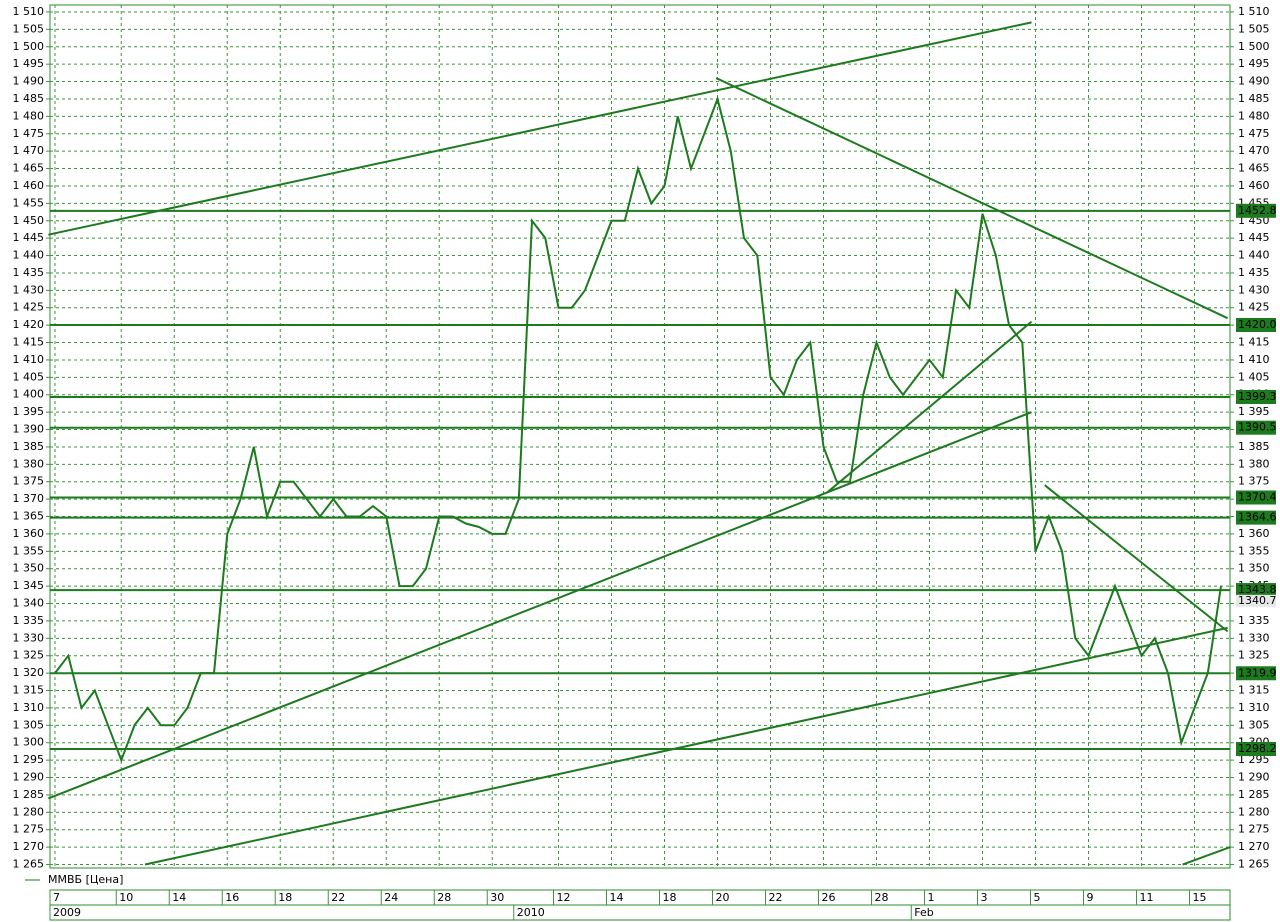 This screenshot has width=1280, height=922. I want to click on x-tick-label: 3, so click(984, 897).